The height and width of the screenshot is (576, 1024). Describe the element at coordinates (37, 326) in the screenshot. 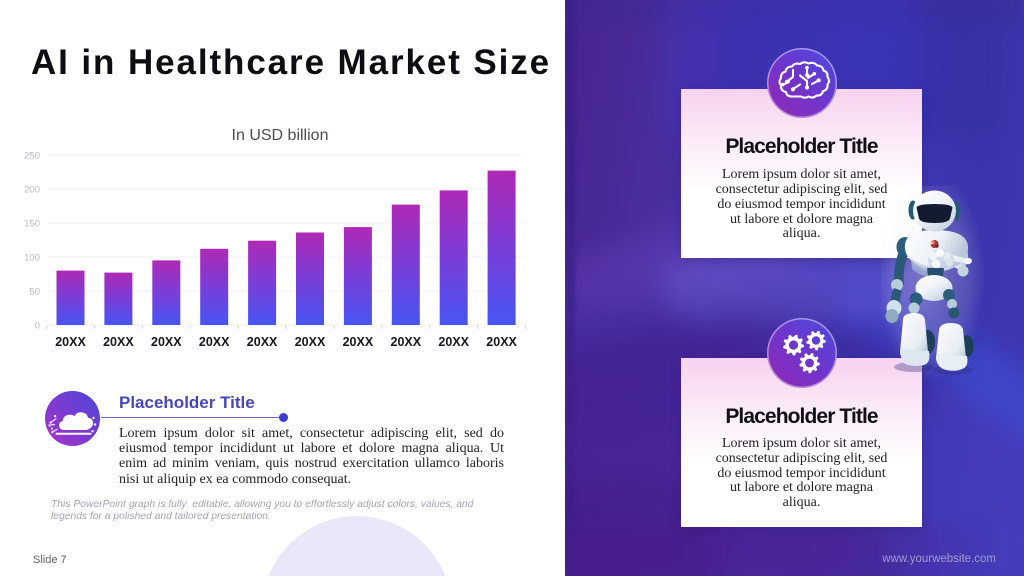

I see `svg-text: 0` at that location.